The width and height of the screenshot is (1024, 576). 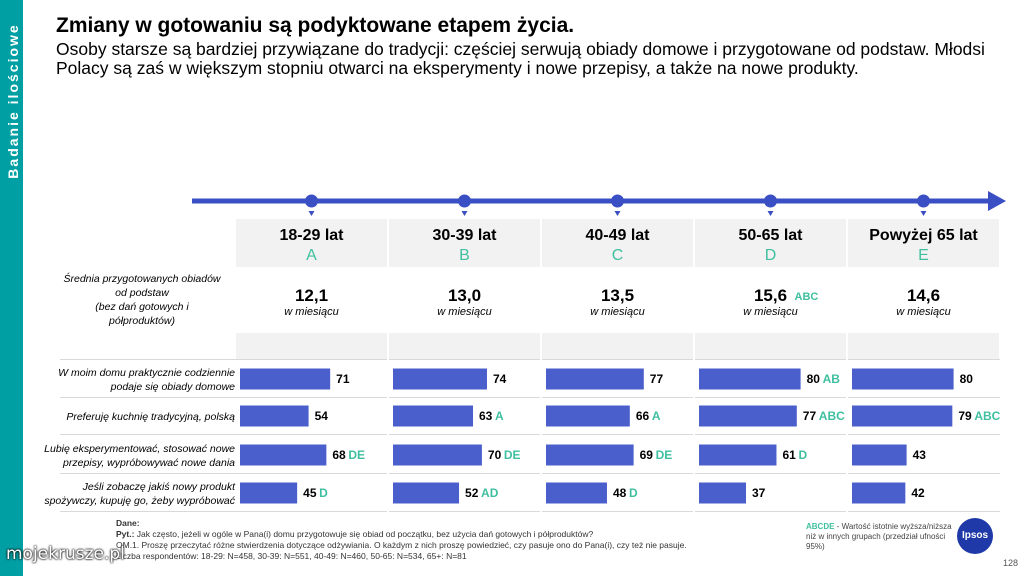 I want to click on statement-label: Preferuję kuchnię tradycyjną, polską, so click(x=150, y=417).